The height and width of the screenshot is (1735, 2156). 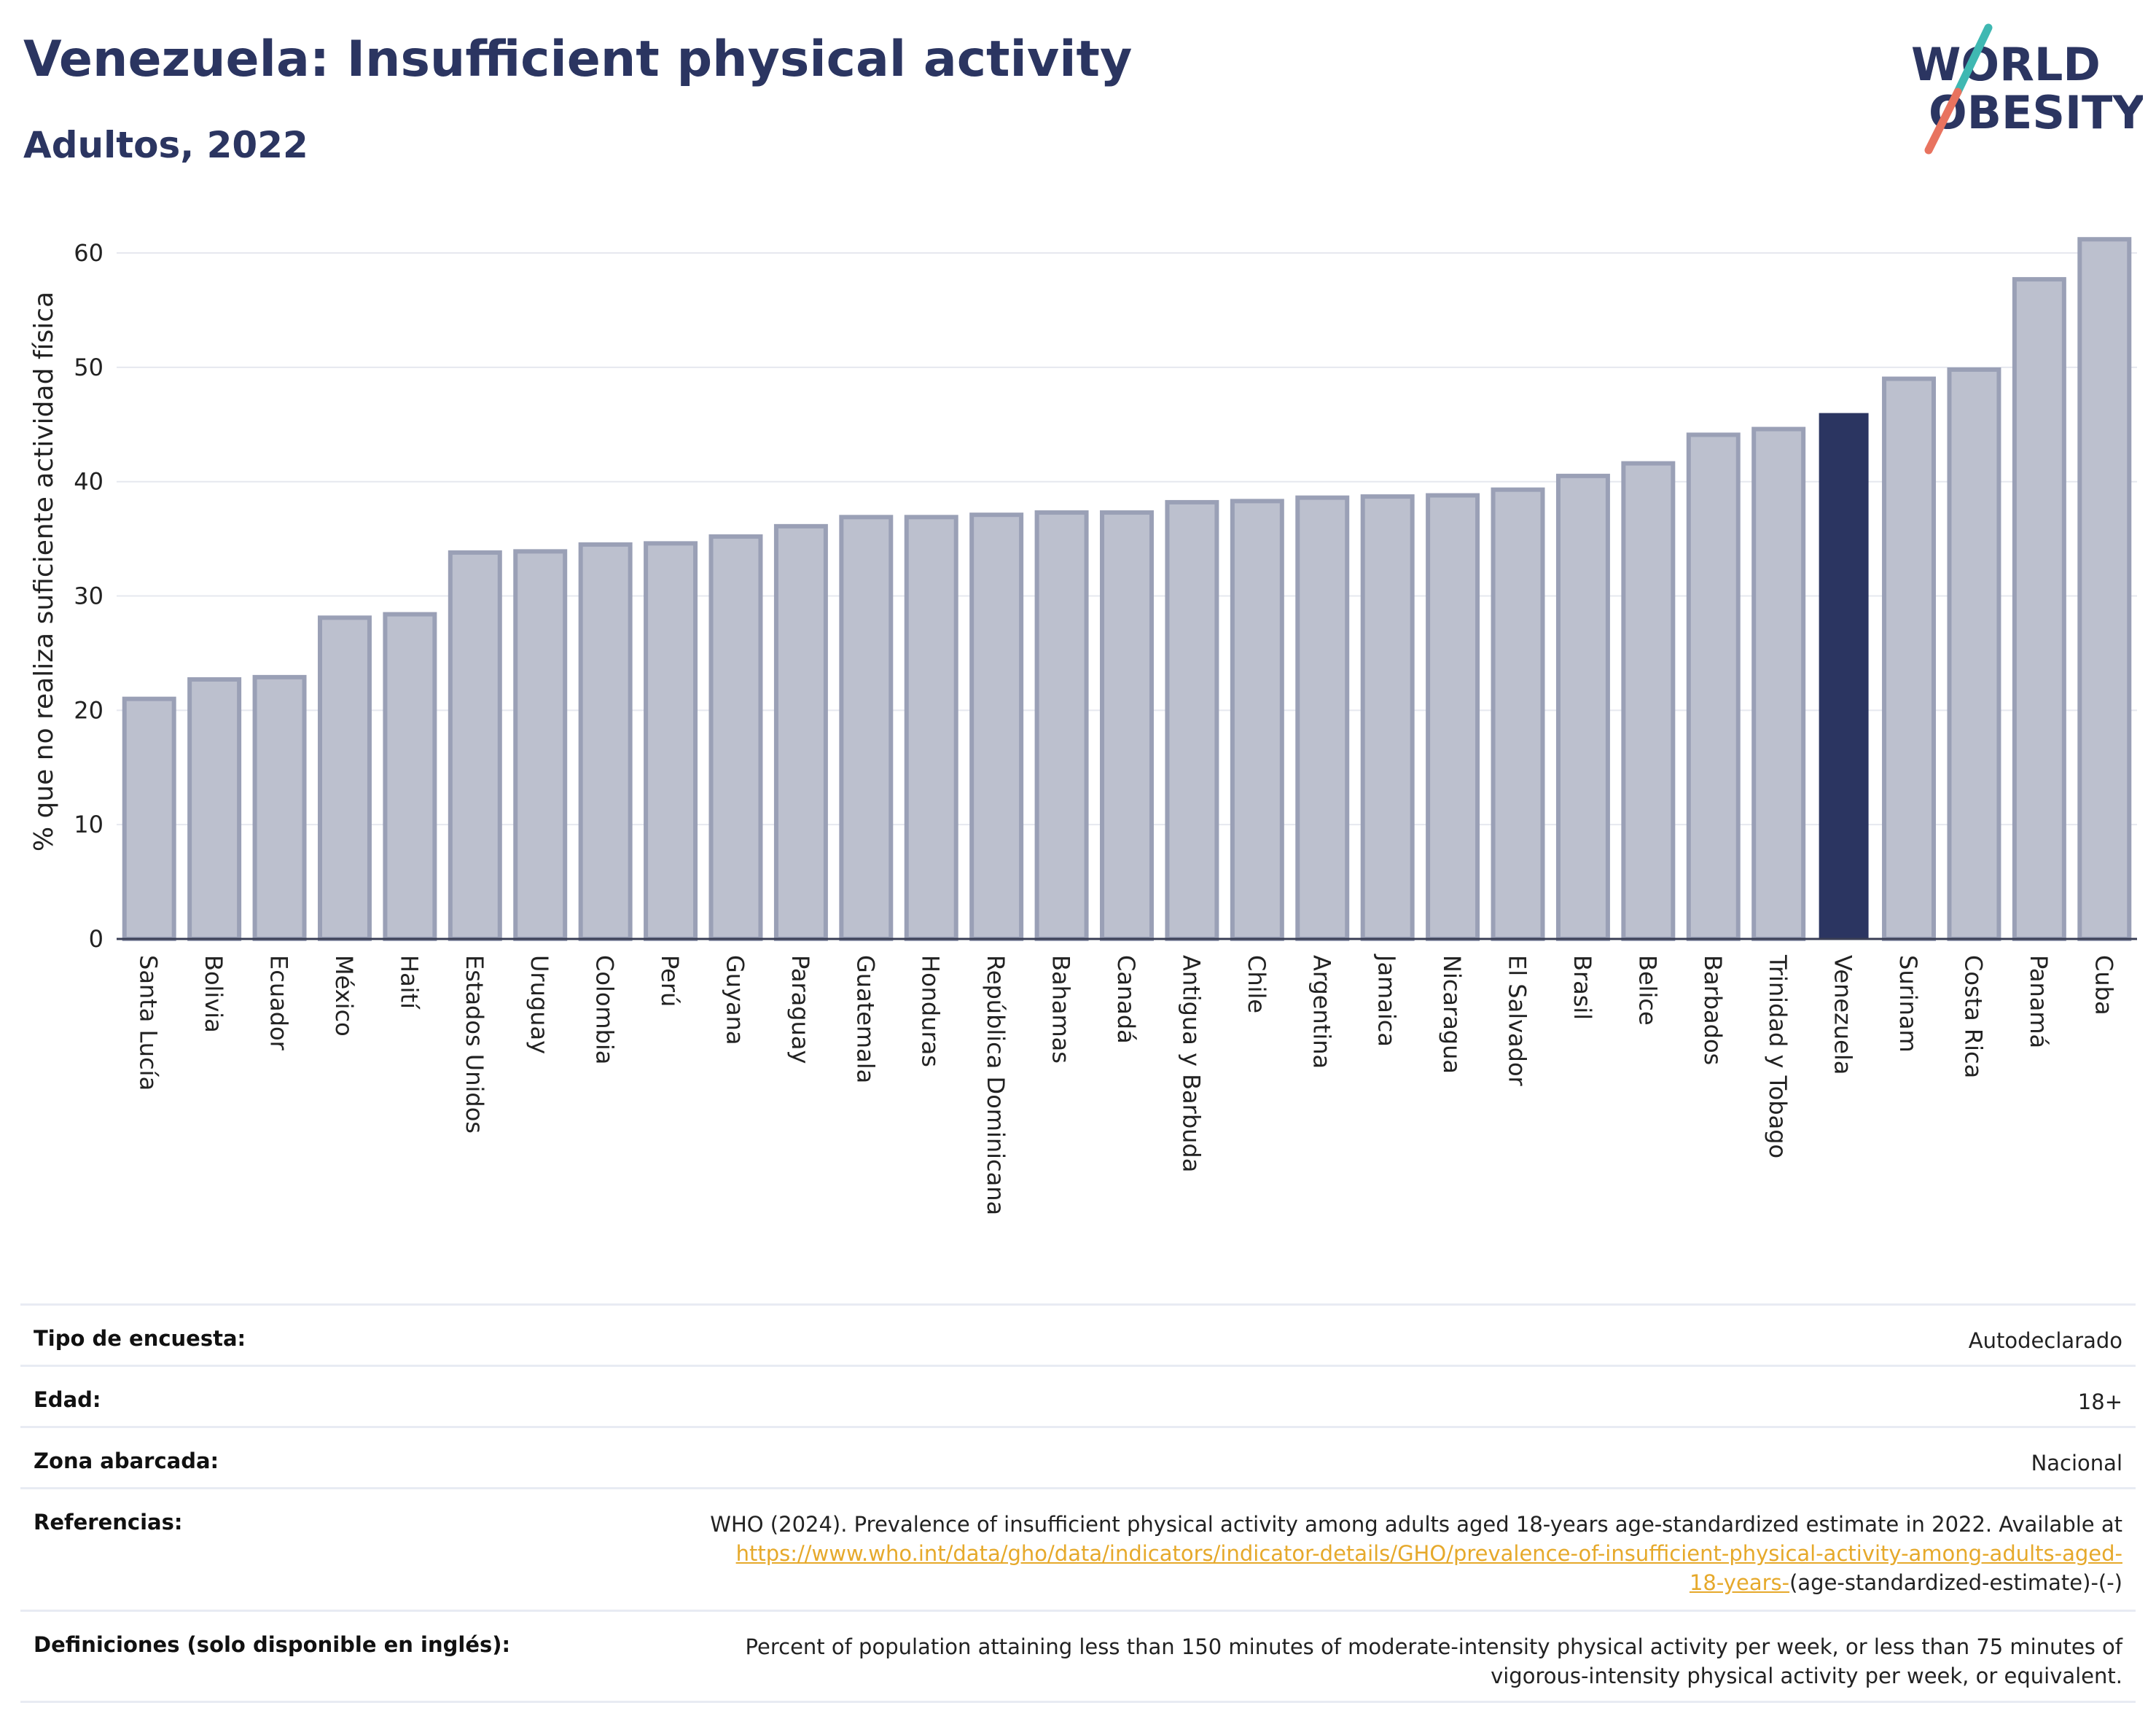 I want to click on logo-stroke-teal, so click(x=1973, y=59).